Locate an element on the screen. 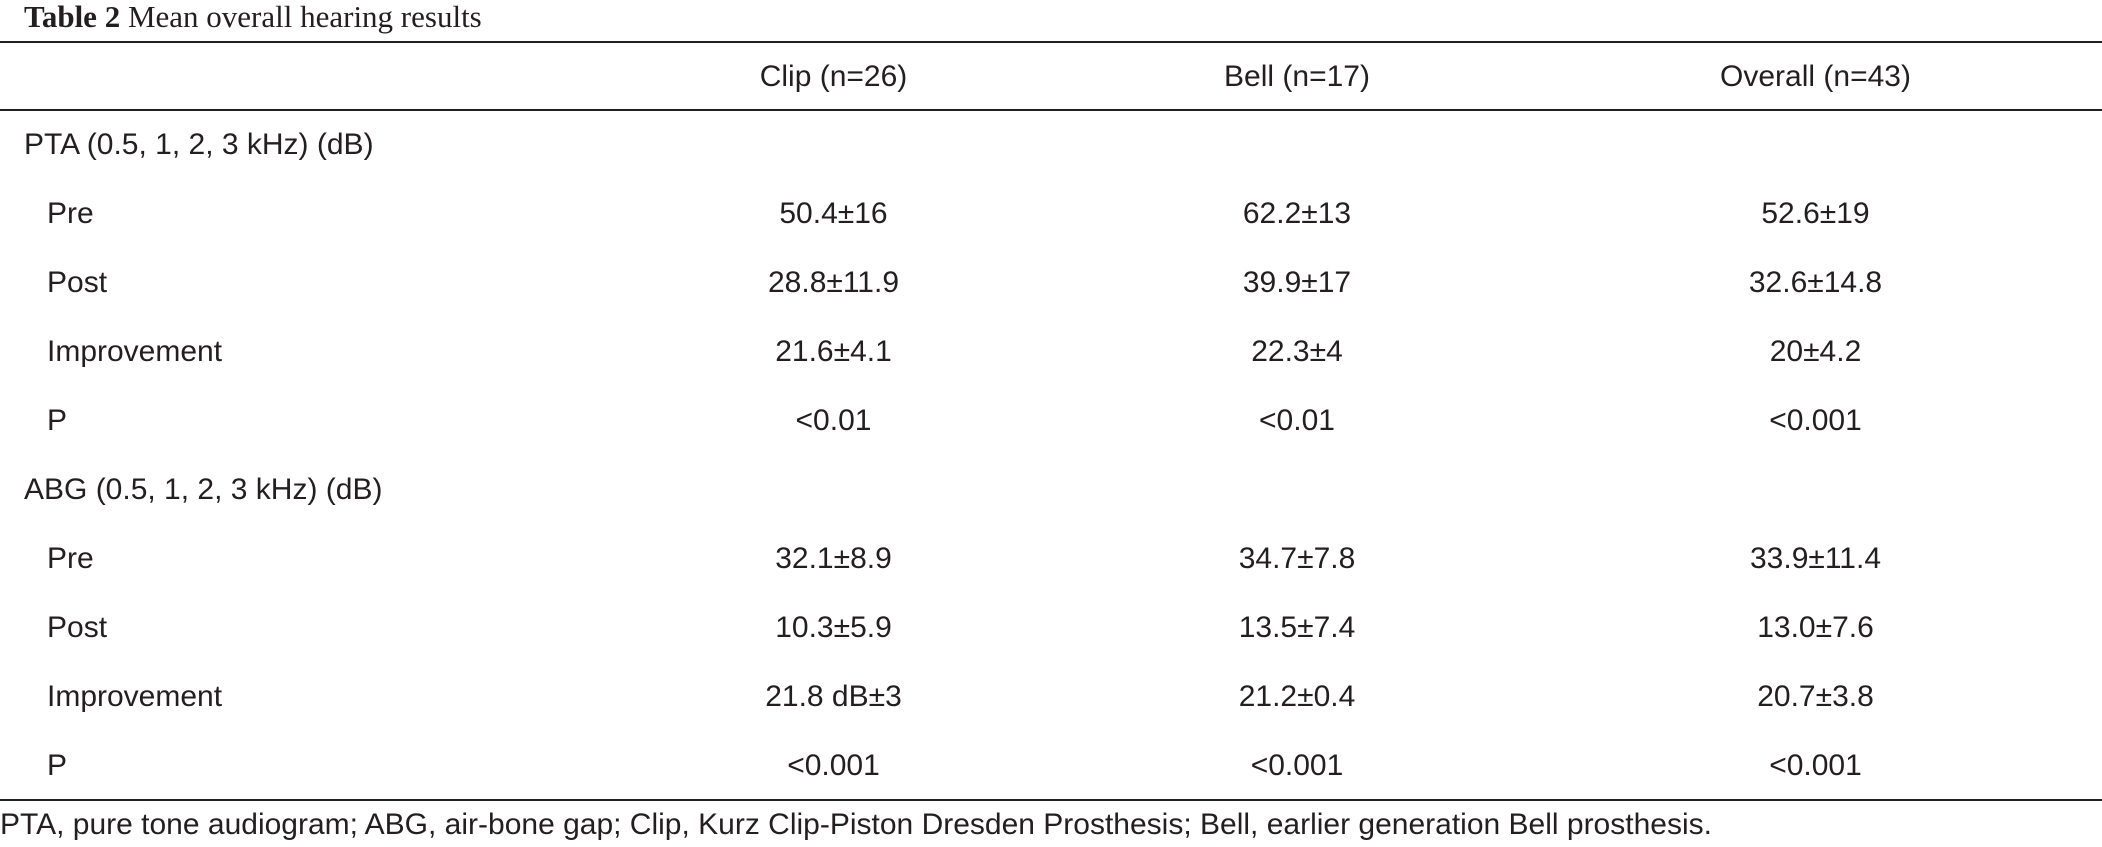 This screenshot has height=847, width=2102. clip-value: <0.01 is located at coordinates (833, 420).